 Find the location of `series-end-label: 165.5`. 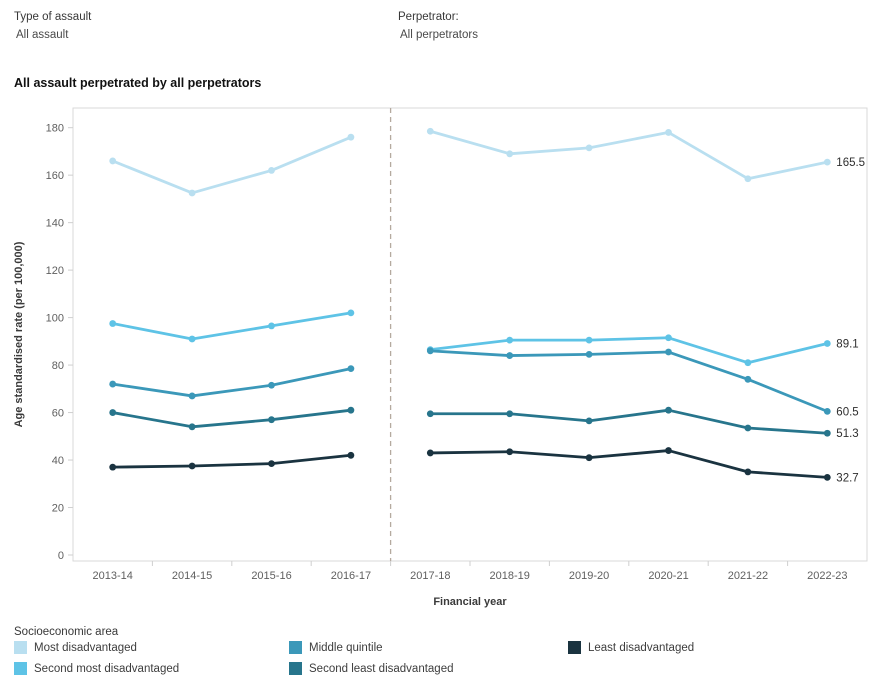

series-end-label: 165.5 is located at coordinates (850, 163).